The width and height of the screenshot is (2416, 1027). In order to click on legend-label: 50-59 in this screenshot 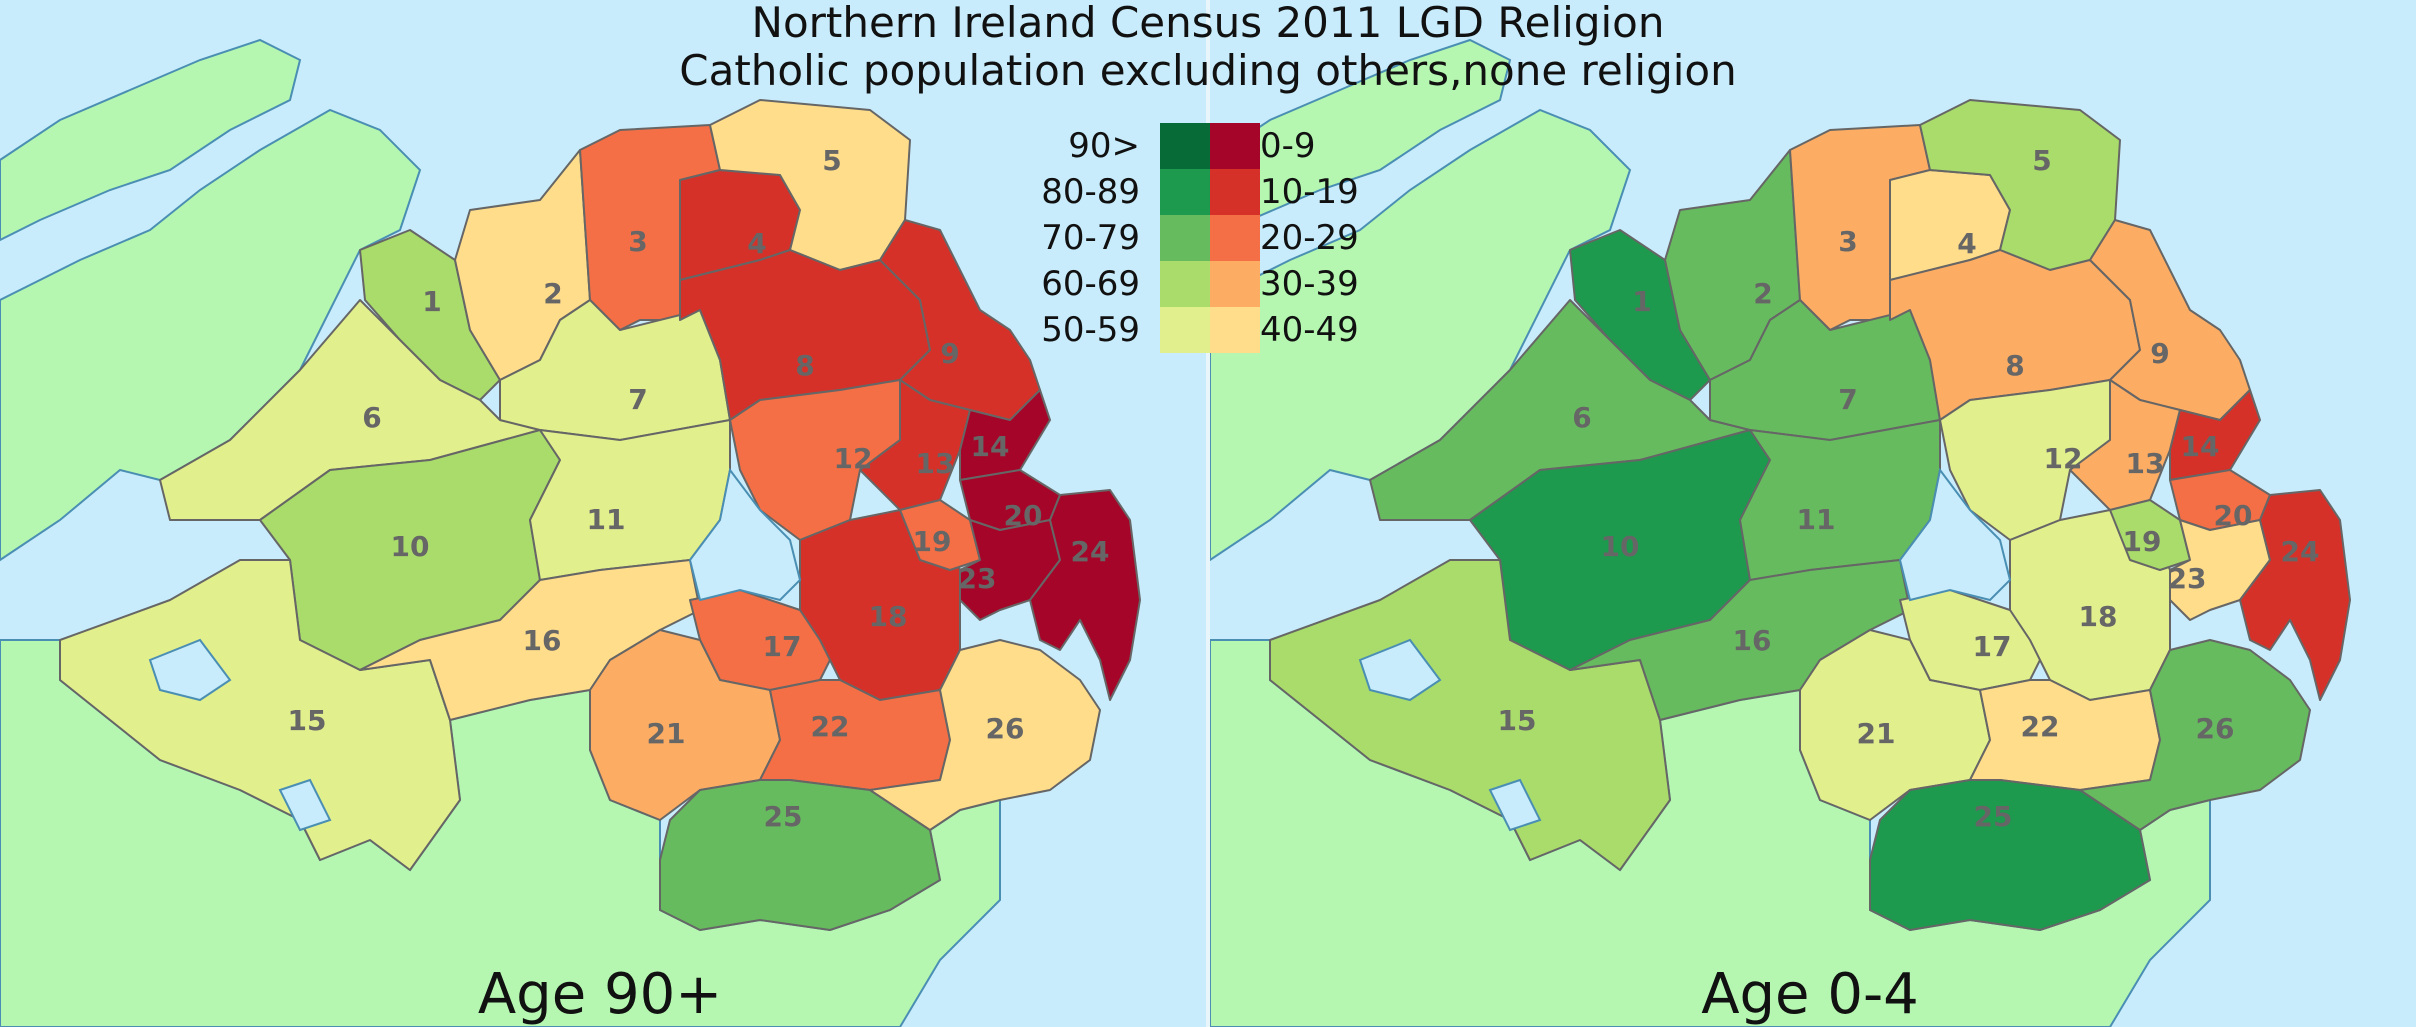, I will do `click(1090, 330)`.